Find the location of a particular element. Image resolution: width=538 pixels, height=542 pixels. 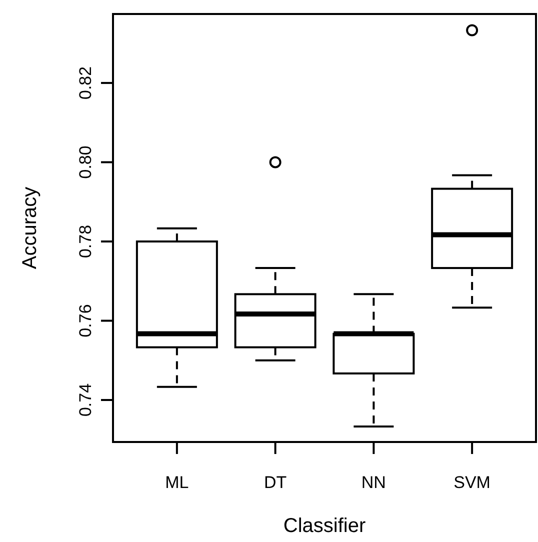

x-tick-label: SVM is located at coordinates (472, 482).